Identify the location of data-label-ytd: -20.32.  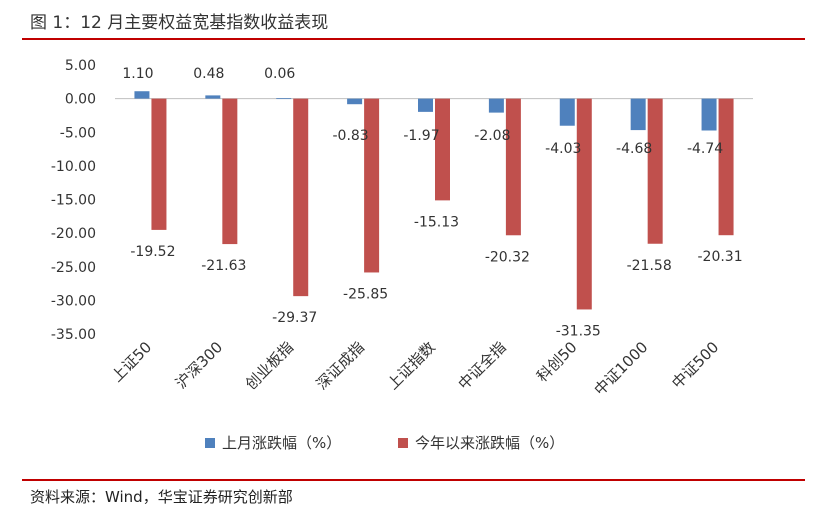
(507, 257).